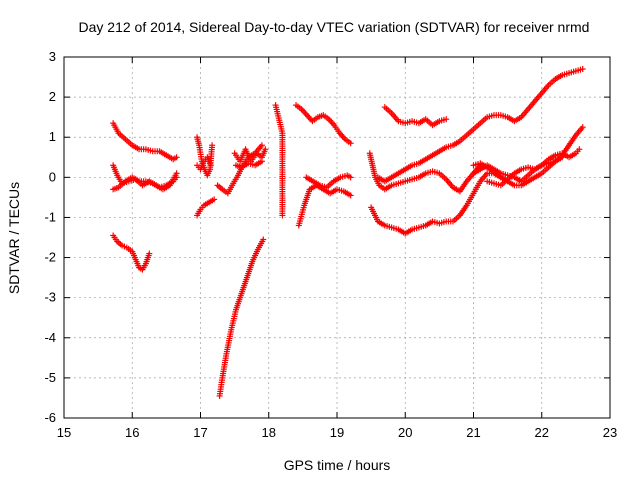 The width and height of the screenshot is (640, 480). What do you see at coordinates (415, 116) in the screenshot?
I see `series-arc-e-top` at bounding box center [415, 116].